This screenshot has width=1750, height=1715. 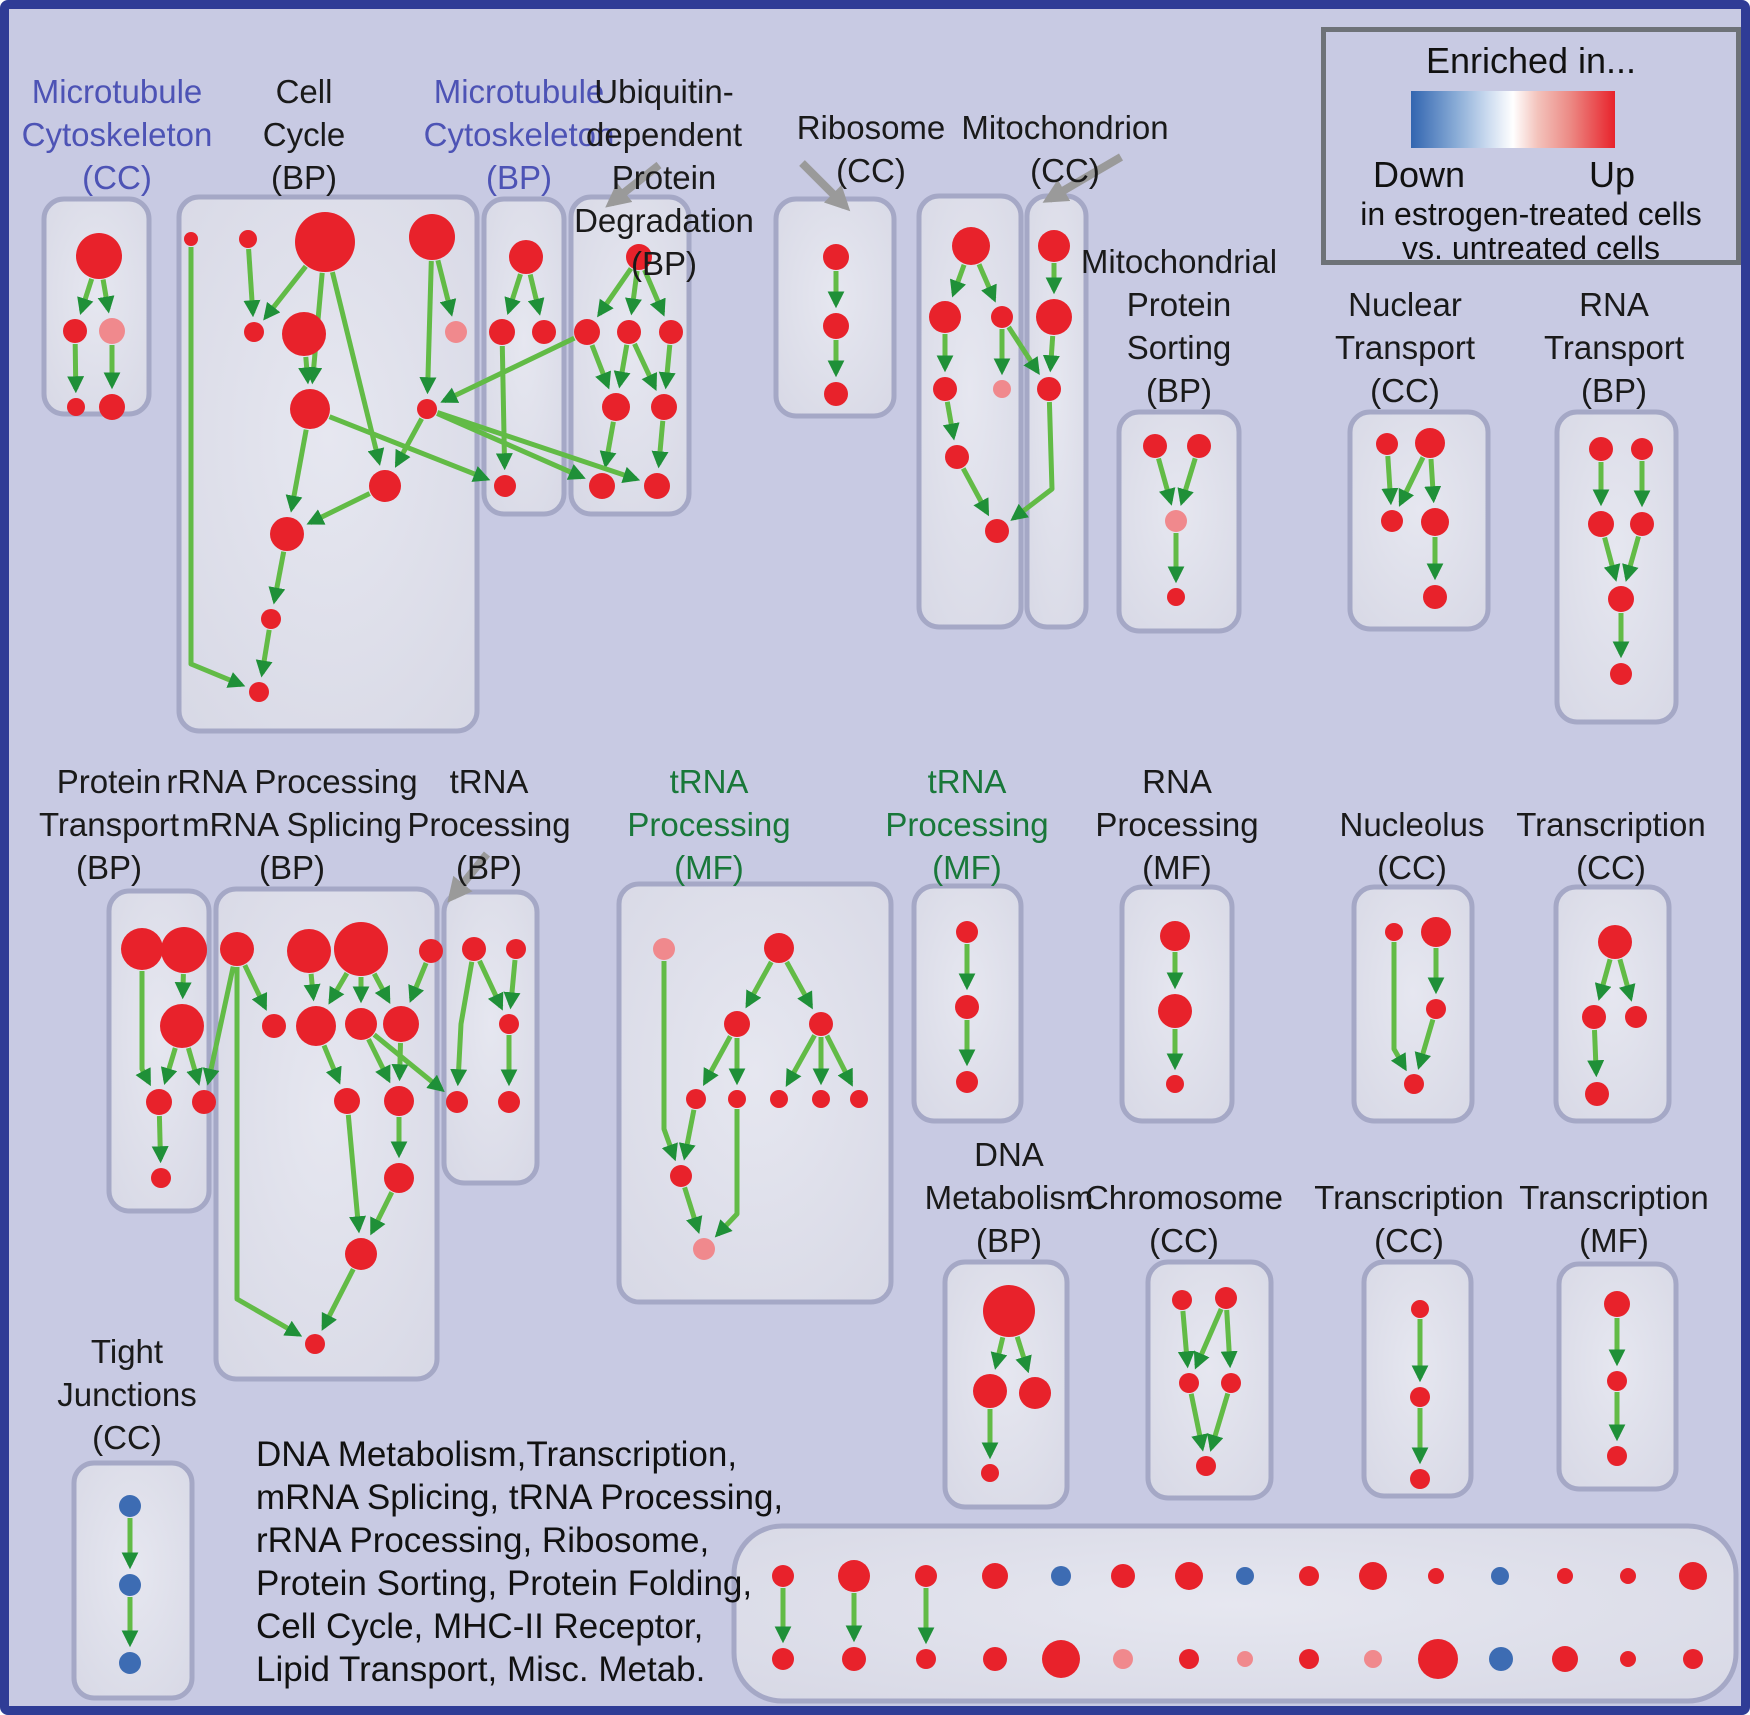 What do you see at coordinates (1179, 326) in the screenshot?
I see `group-label-mitochondrial-protein-sorting-bp: Mitochondrial Protein Sorting (BP)` at bounding box center [1179, 326].